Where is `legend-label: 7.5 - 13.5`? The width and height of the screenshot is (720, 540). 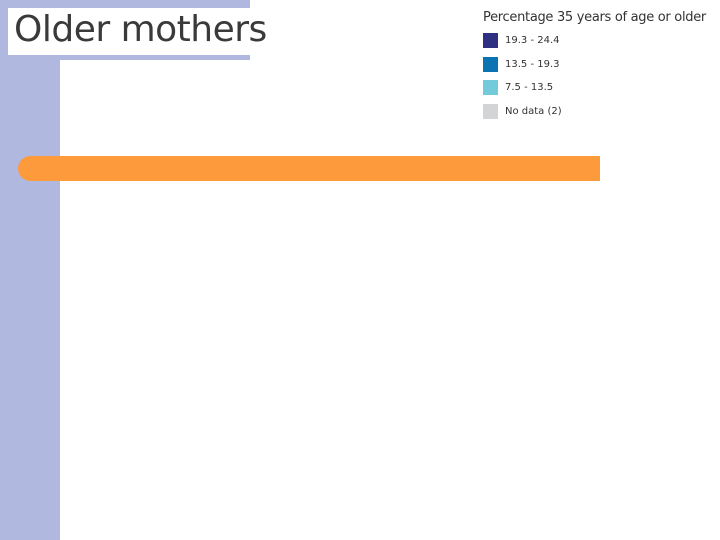
legend-label: 7.5 - 13.5 is located at coordinates (529, 87).